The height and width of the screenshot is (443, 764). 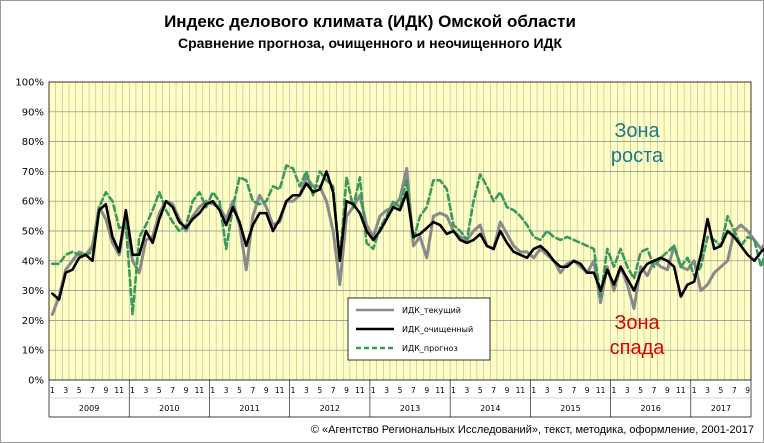 What do you see at coordinates (437, 329) in the screenshot?
I see `legend-entry-label: ИДК_очищенный` at bounding box center [437, 329].